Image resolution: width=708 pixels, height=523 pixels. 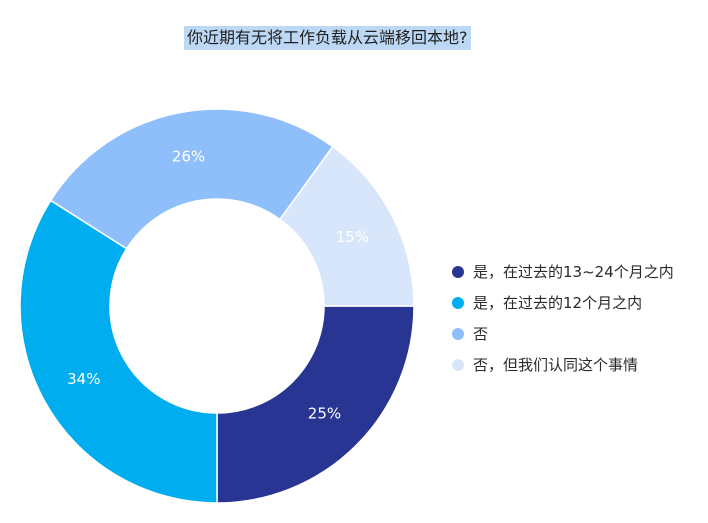 I want to click on chart-title: 你近期有无将工作负载从云端移回本地?, so click(x=327, y=38).